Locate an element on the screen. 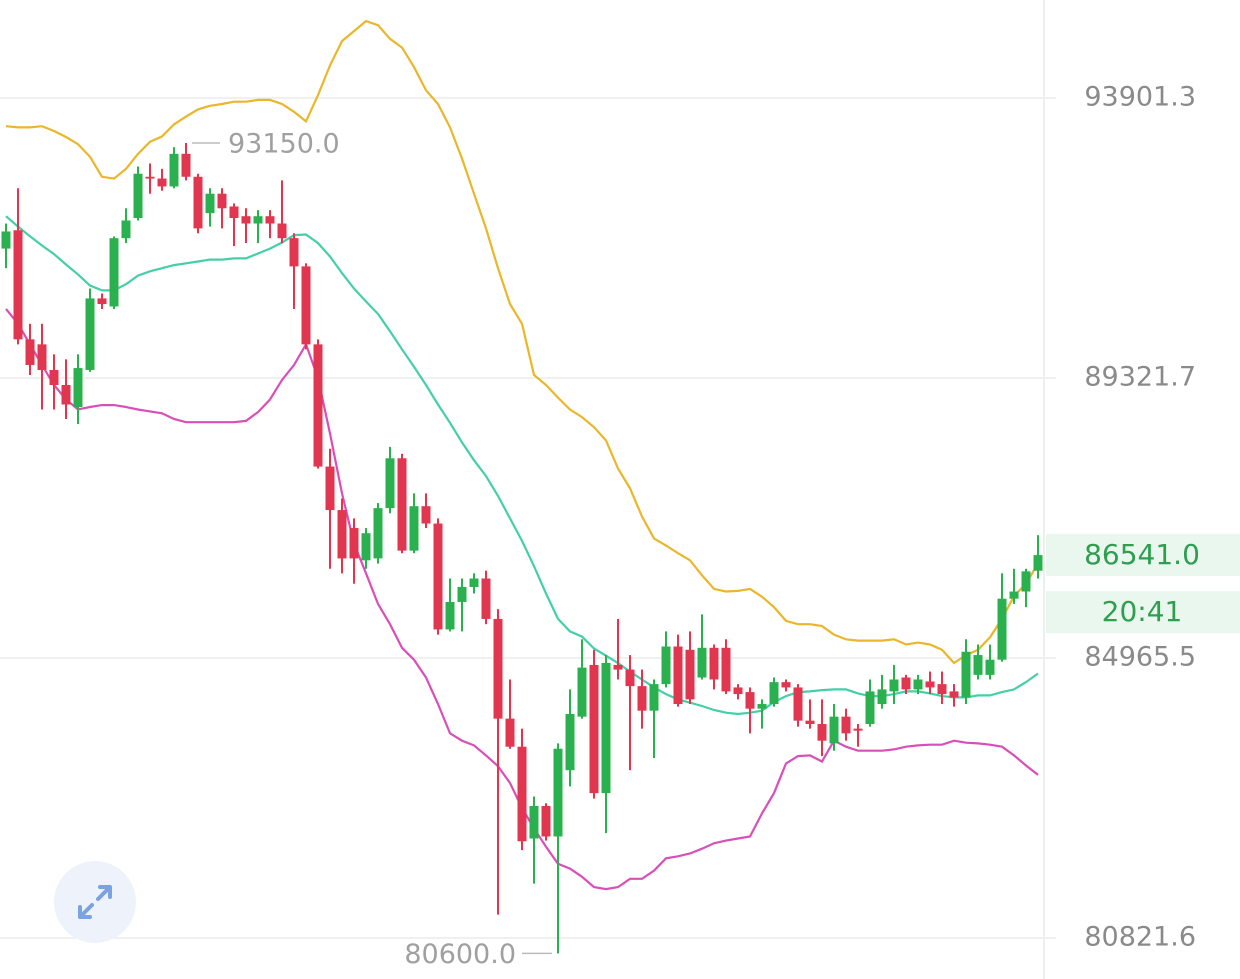 The width and height of the screenshot is (1240, 979). last-price-box is located at coordinates (1143, 555).